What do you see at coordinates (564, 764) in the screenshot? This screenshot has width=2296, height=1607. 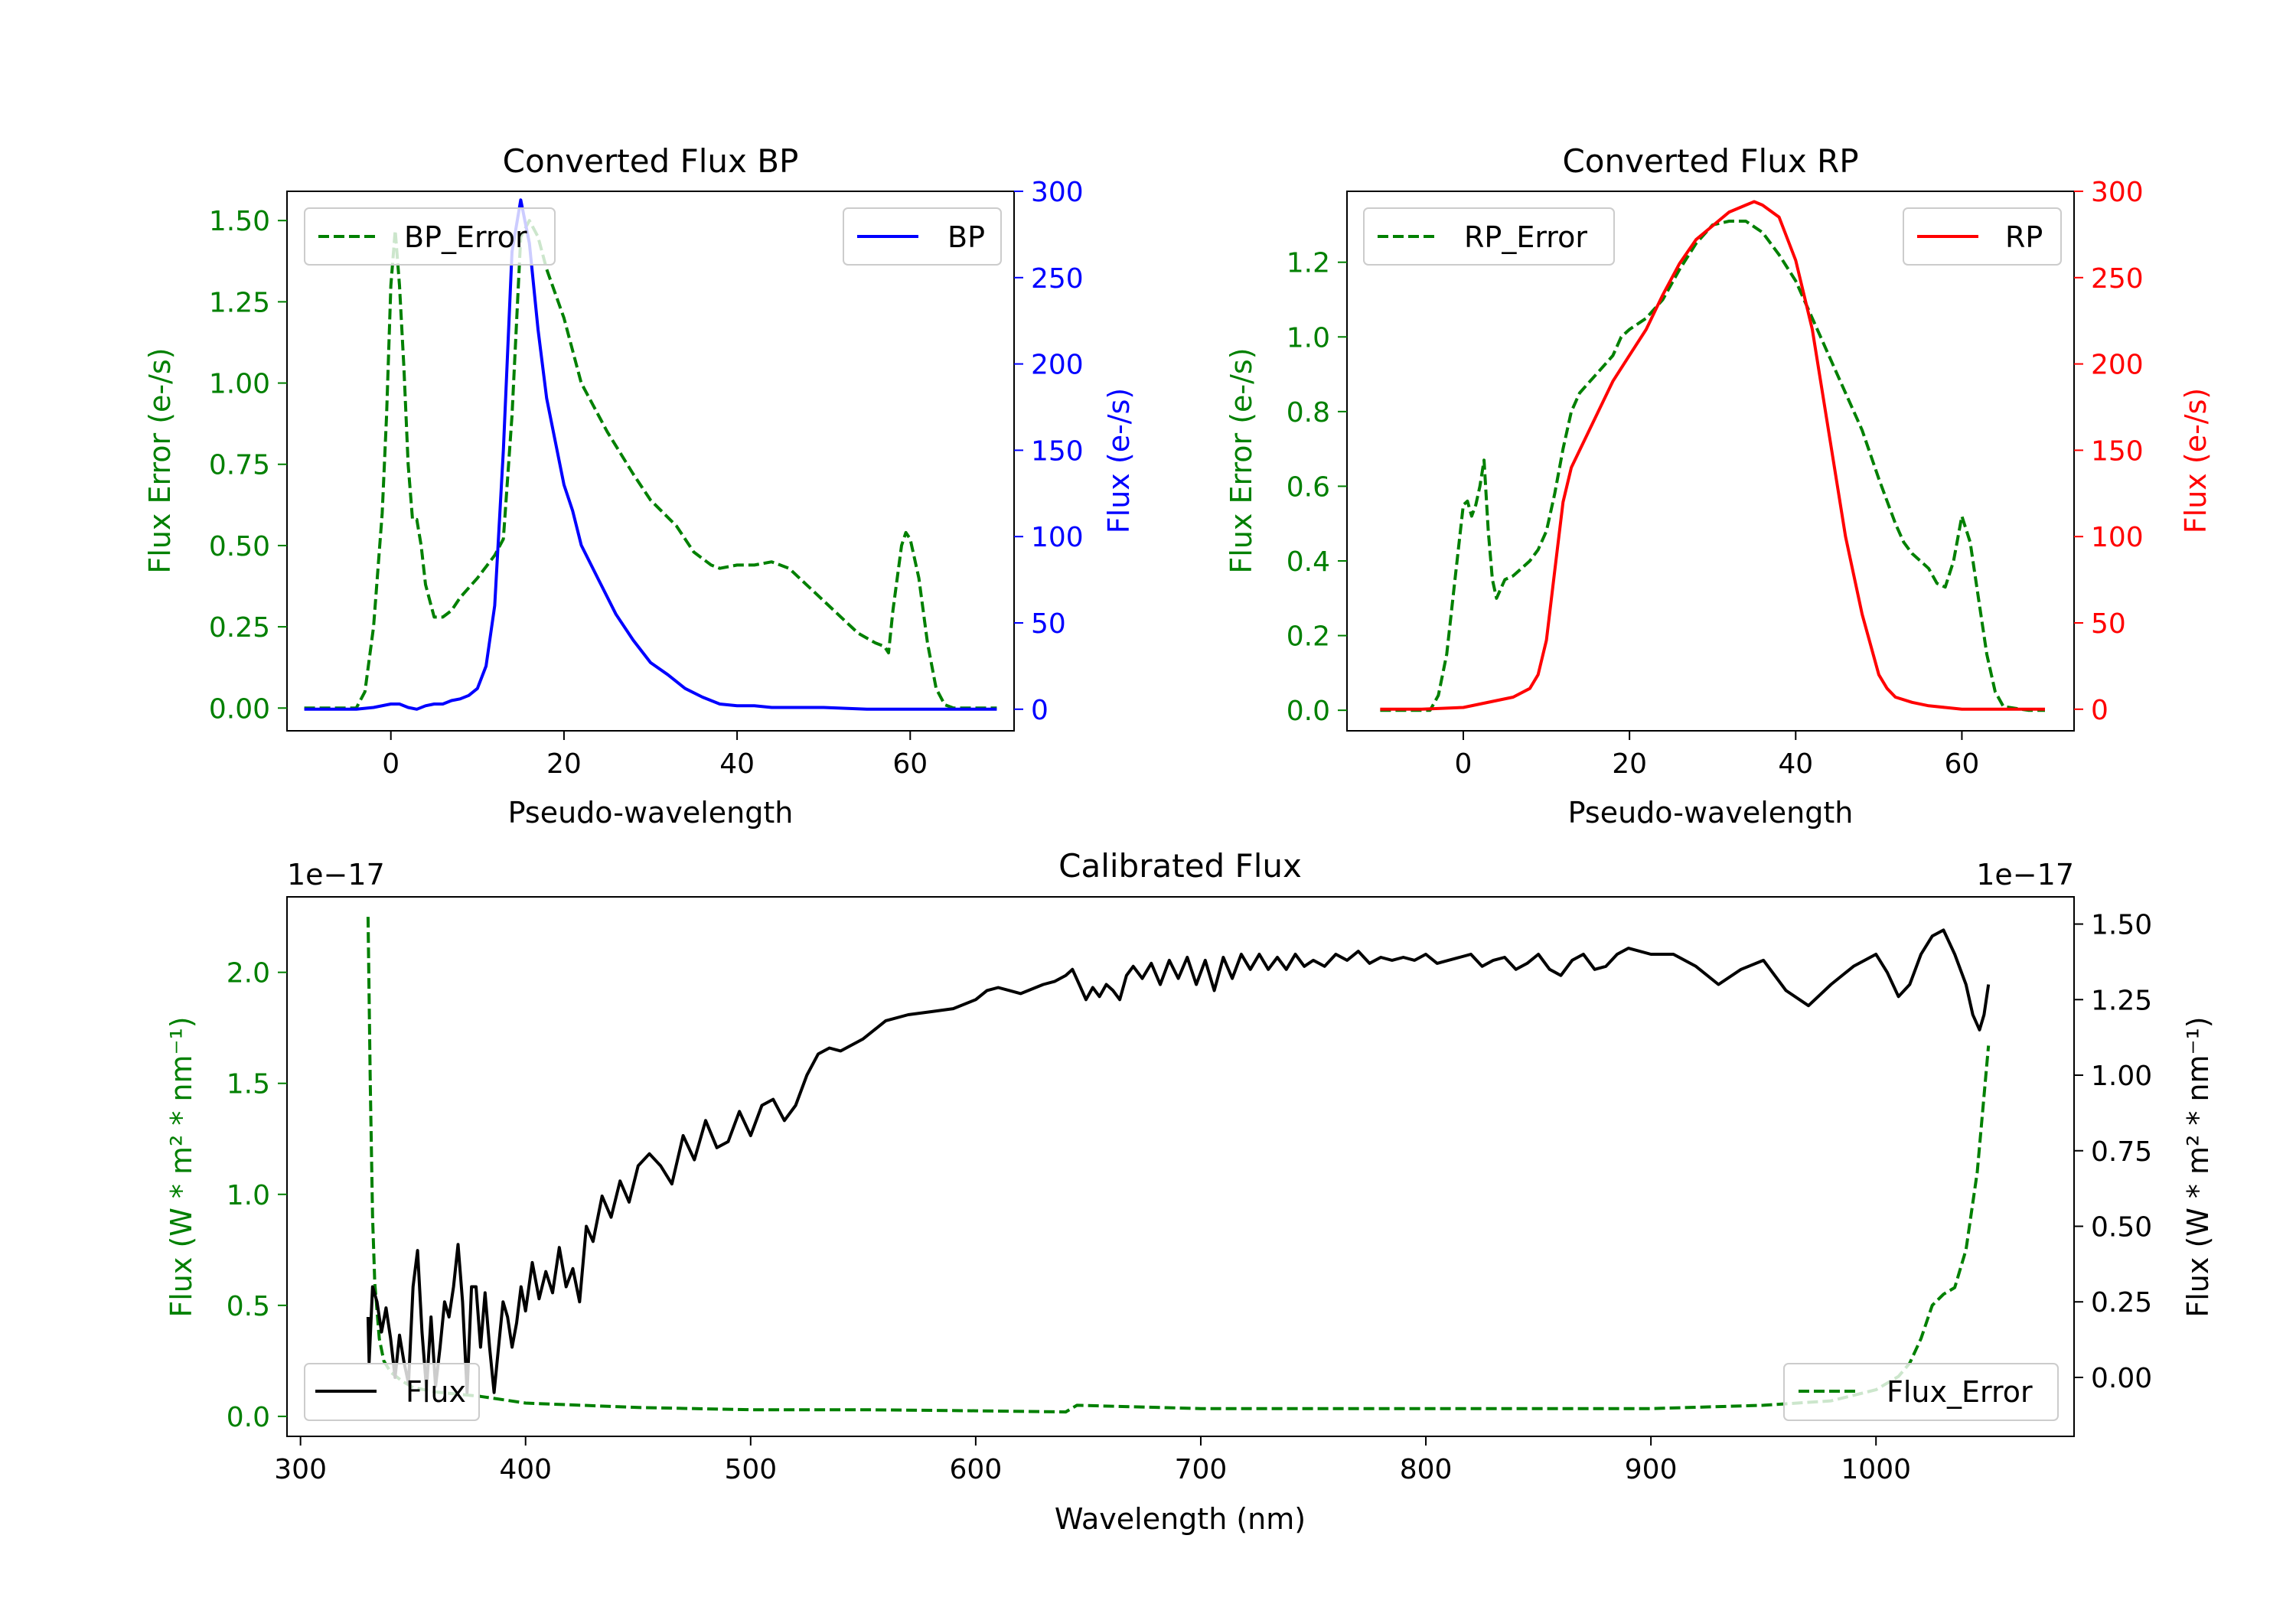 I see `bp-xtick-label: 20` at bounding box center [564, 764].